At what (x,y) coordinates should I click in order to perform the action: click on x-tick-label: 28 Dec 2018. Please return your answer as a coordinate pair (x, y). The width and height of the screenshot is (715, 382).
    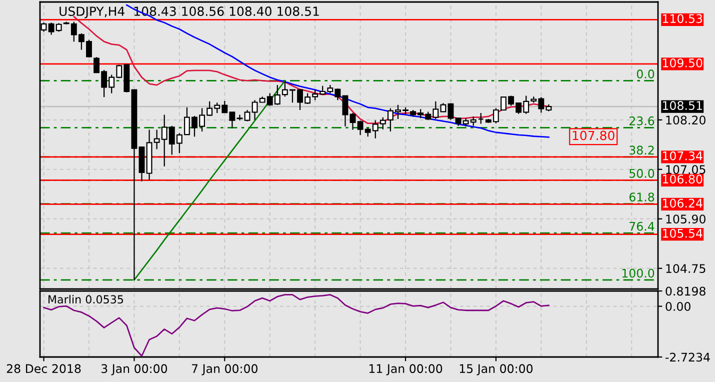
    Looking at the image, I should click on (43, 369).